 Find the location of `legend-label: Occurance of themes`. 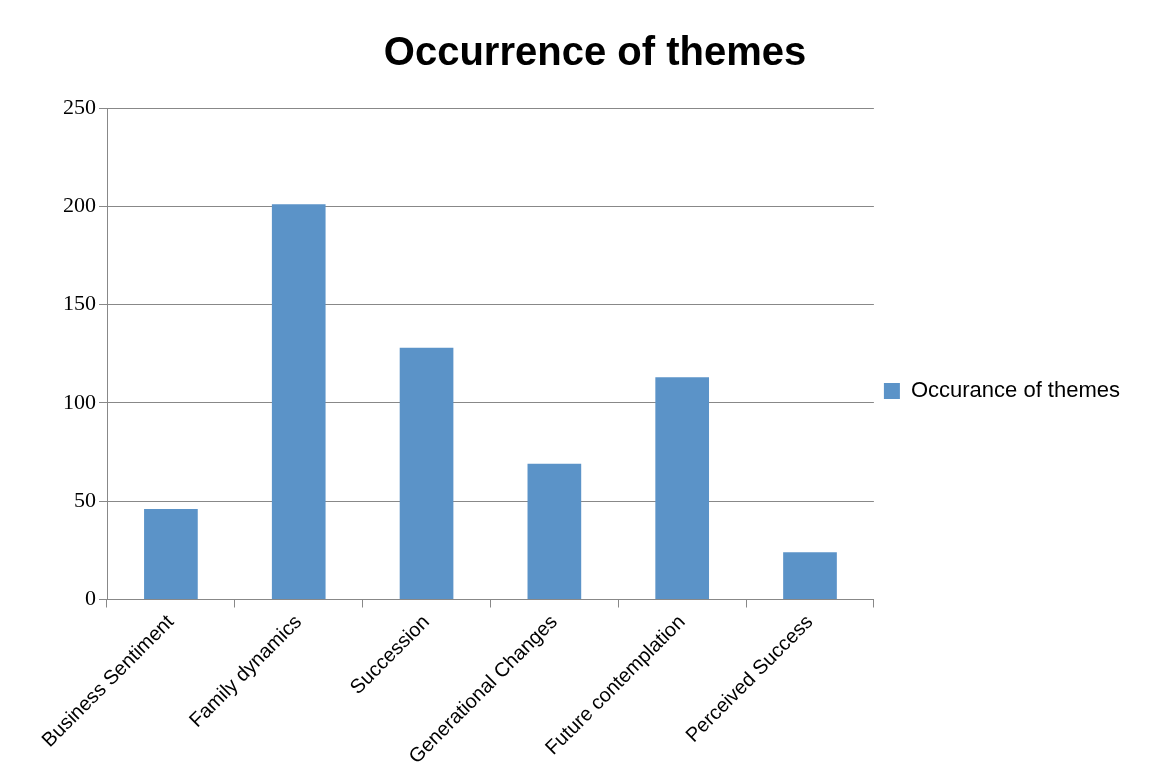

legend-label: Occurance of themes is located at coordinates (1015, 390).